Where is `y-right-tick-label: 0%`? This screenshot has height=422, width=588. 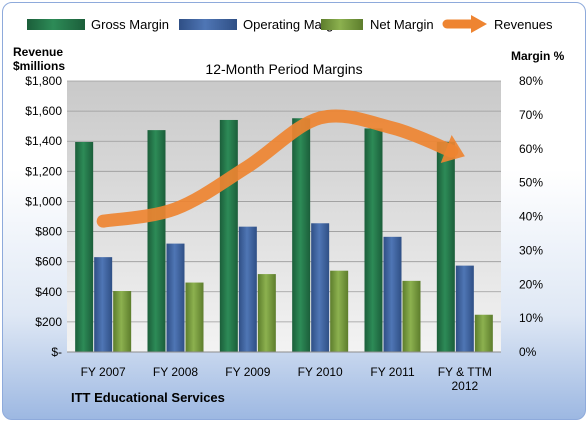 y-right-tick-label: 0% is located at coordinates (528, 352).